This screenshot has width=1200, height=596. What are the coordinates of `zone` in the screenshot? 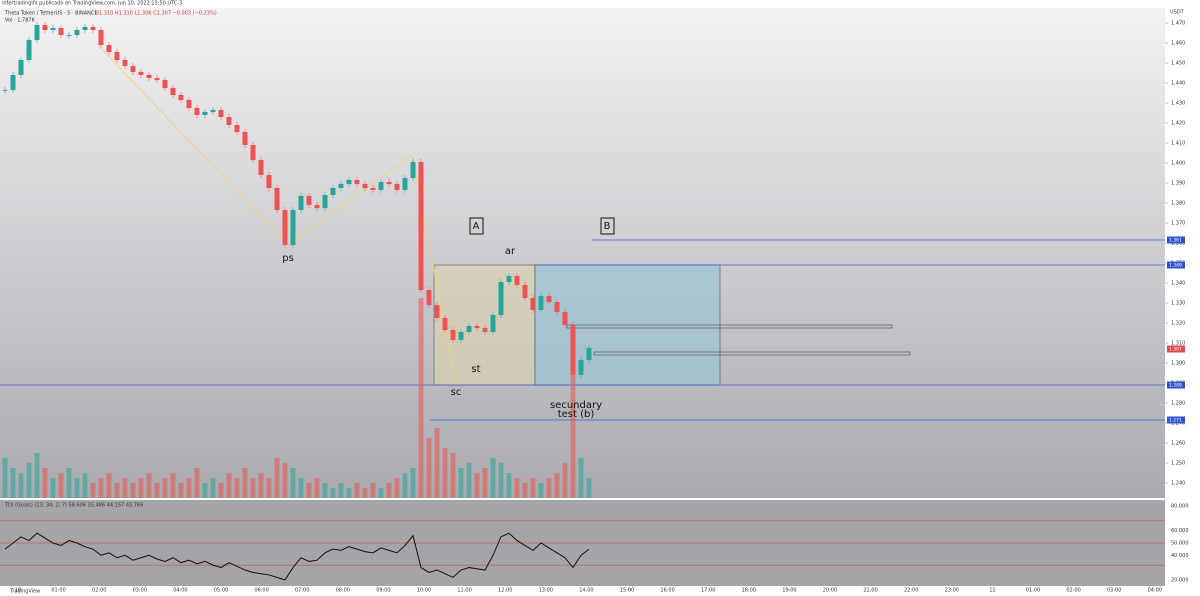 It's located at (752, 353).